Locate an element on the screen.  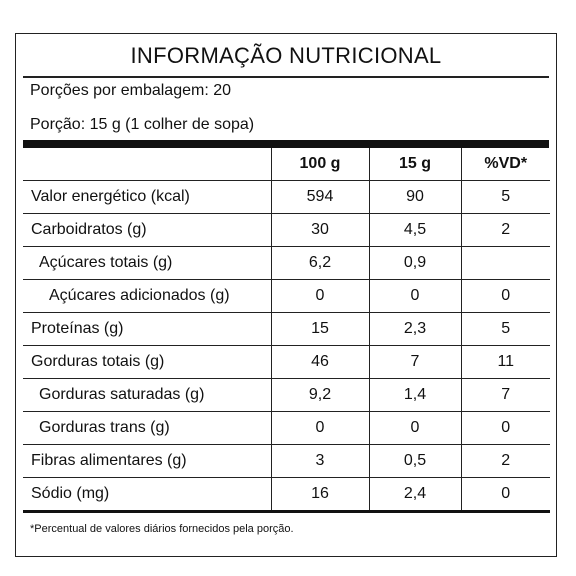
title-divider is located at coordinates (286, 77).